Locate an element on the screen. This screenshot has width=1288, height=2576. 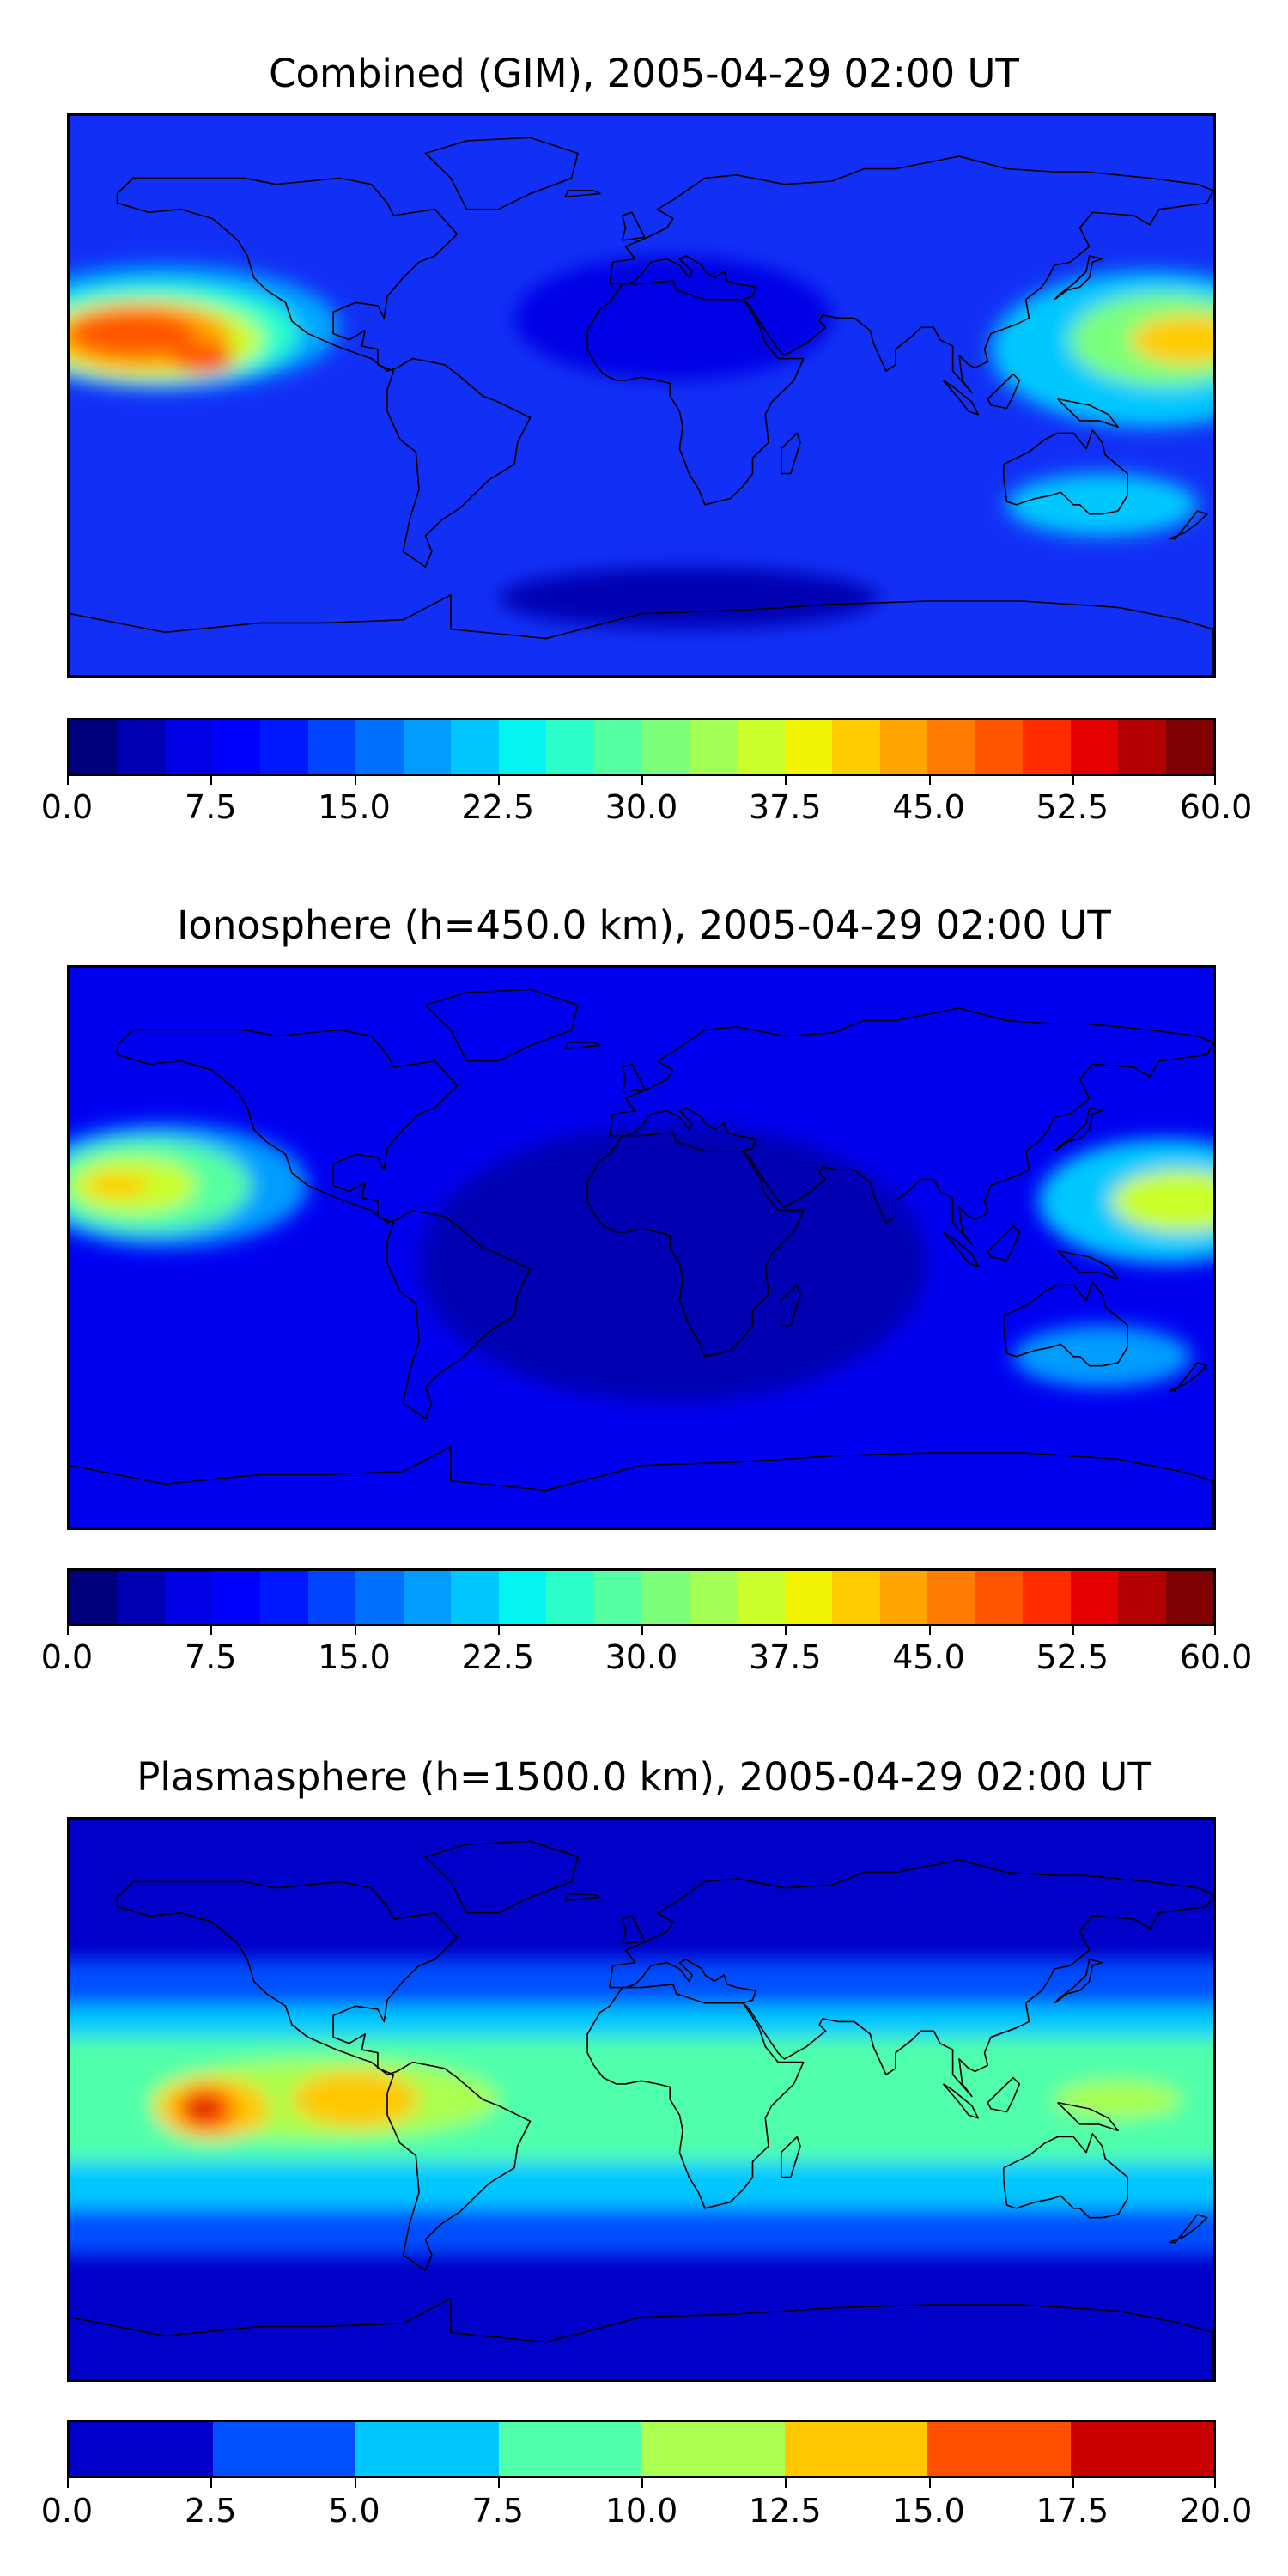
colorbar-tick-label: 2.5 is located at coordinates (211, 2511).